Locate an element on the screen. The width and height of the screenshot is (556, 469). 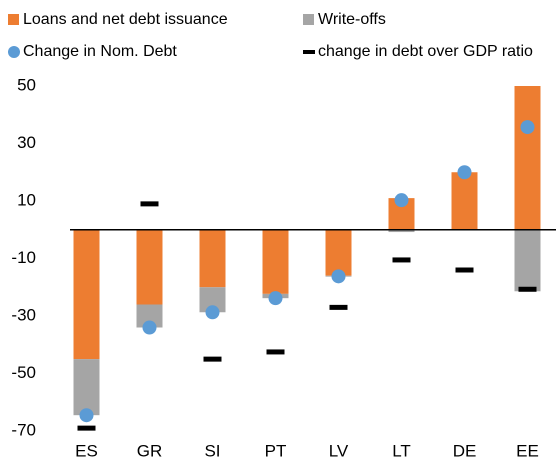
legend-label: change in debt over GDP ratio is located at coordinates (425, 51).